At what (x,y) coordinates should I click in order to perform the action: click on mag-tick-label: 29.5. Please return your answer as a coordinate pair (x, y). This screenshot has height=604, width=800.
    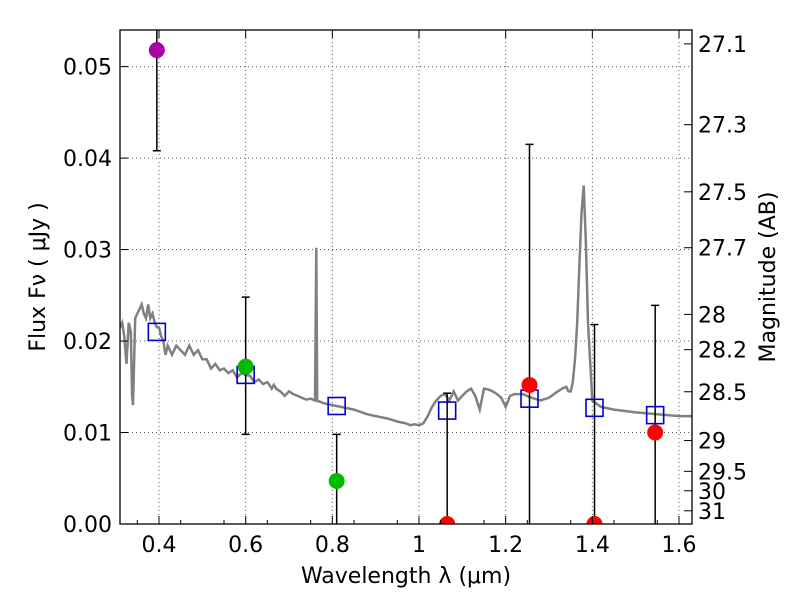
    Looking at the image, I should click on (722, 472).